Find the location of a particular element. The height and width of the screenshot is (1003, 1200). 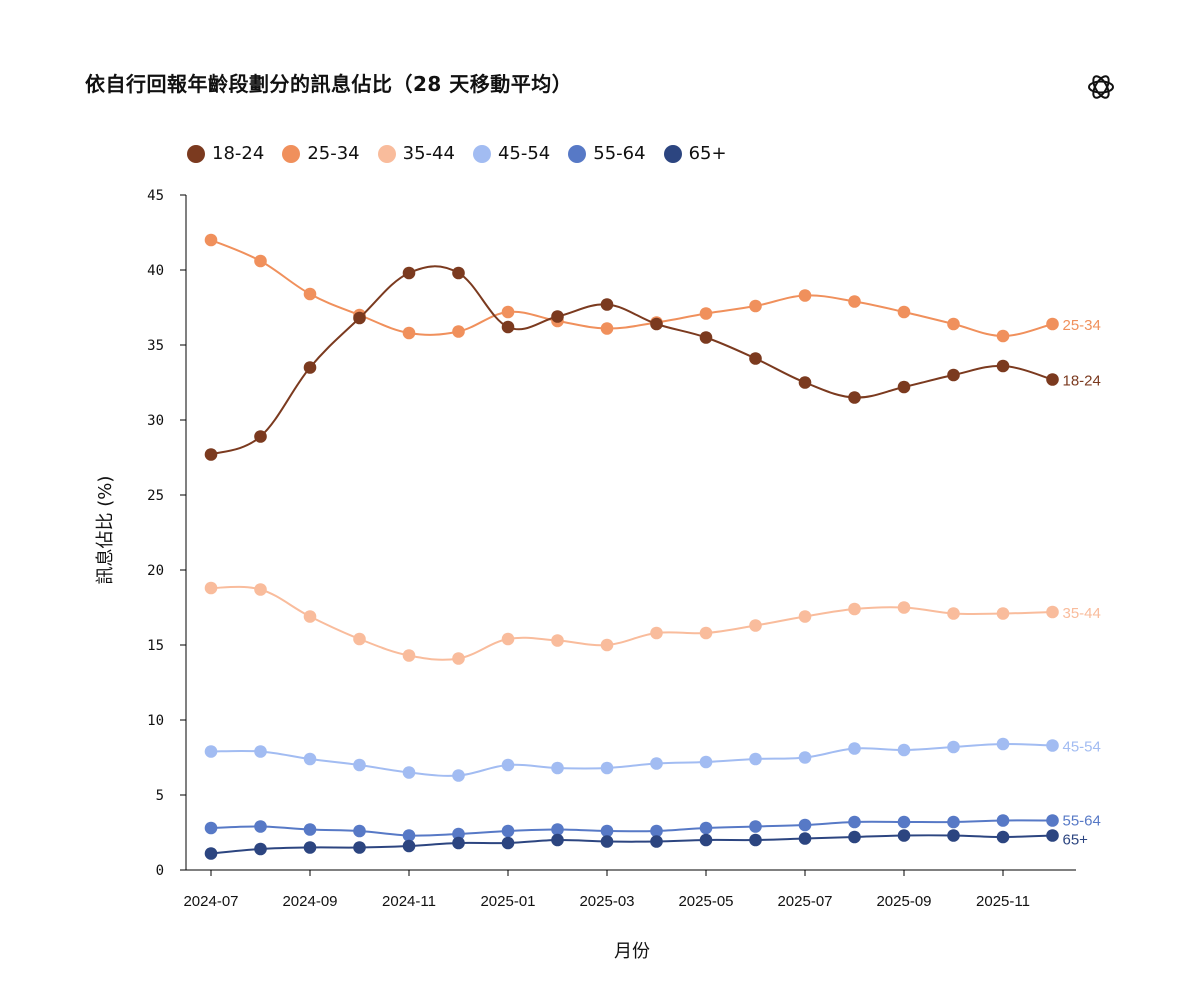

legend-label: 25-34 is located at coordinates (333, 153).